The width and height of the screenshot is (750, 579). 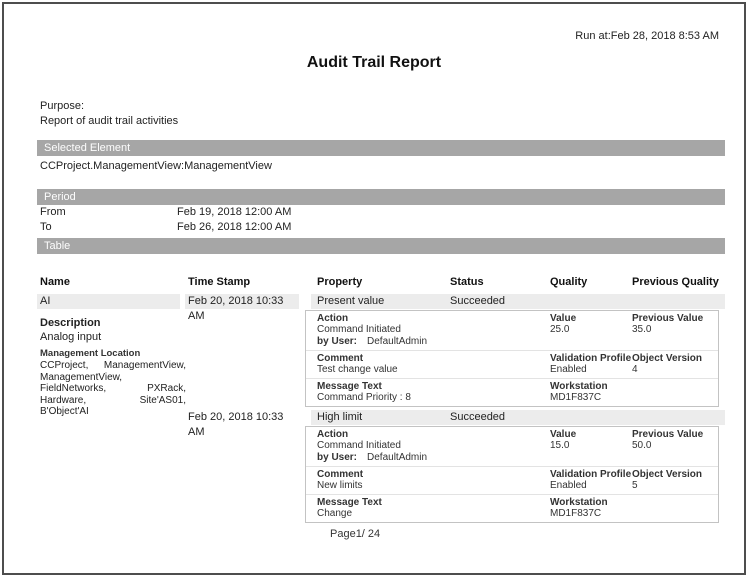 What do you see at coordinates (428, 364) in the screenshot?
I see `comment-cell: Comment Test change value` at bounding box center [428, 364].